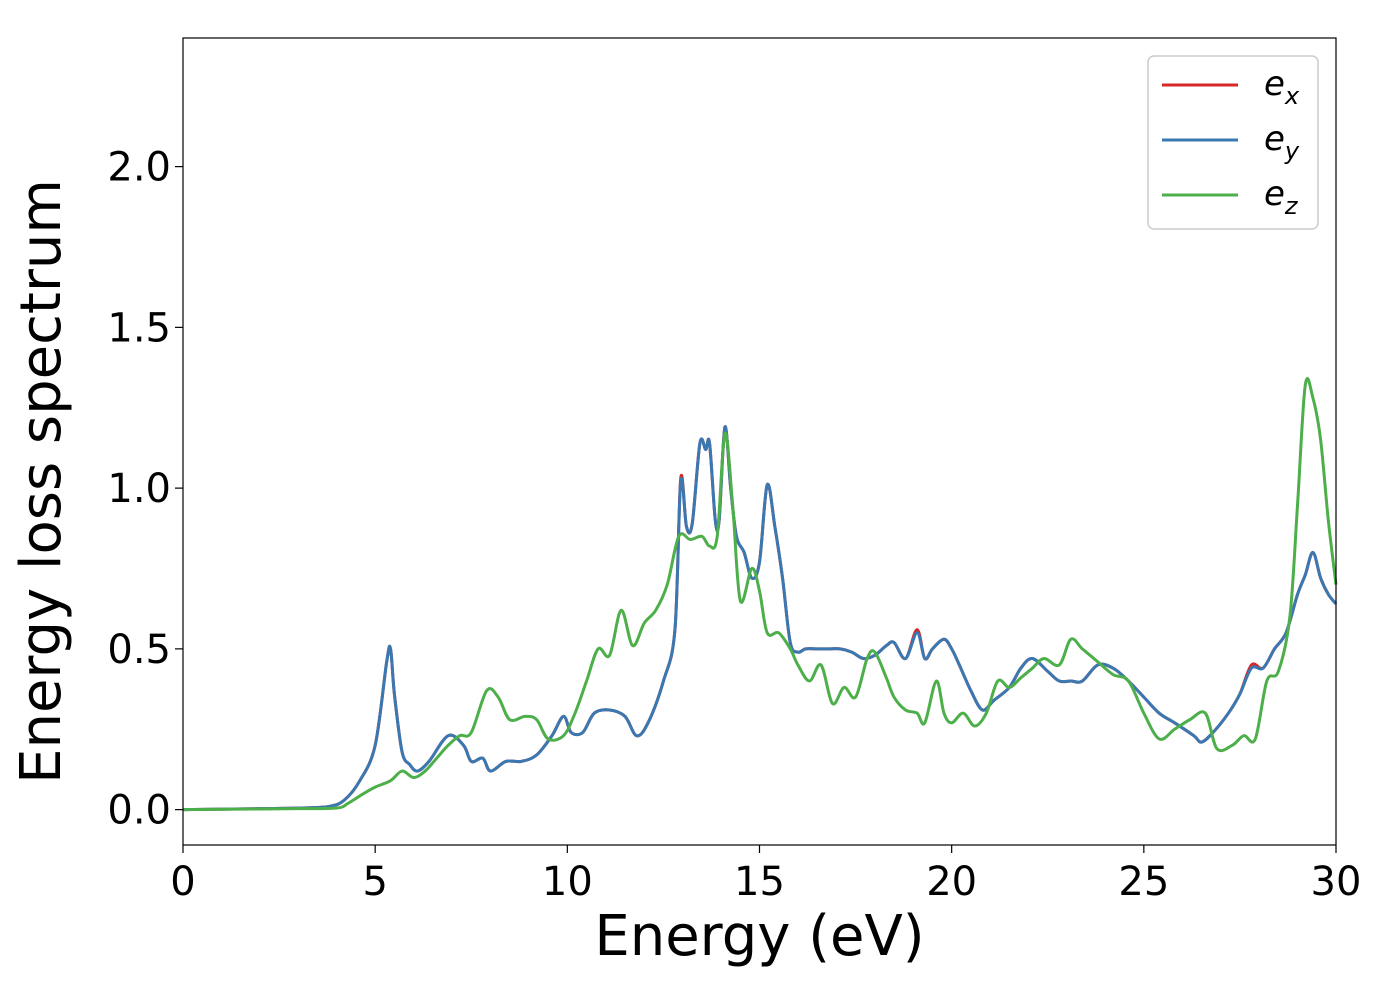  I want to click on legend-label-sub: y, so click(1292, 151).